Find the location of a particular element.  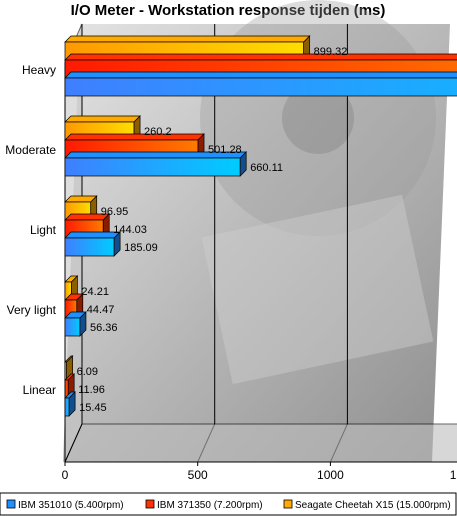

category-label-heavy: Heavy is located at coordinates (39, 70).